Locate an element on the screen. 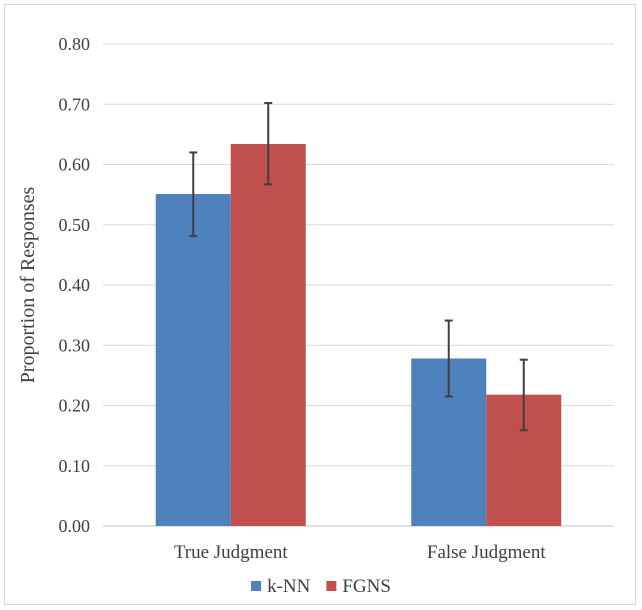 This screenshot has height=610, width=642. y-tick-label: 0.40 is located at coordinates (75, 285).